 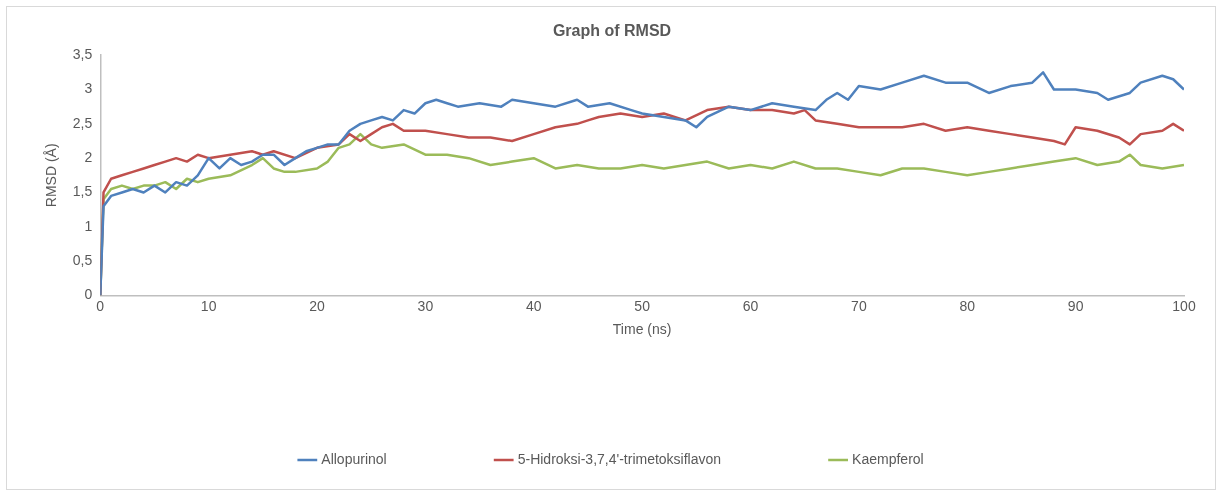 What do you see at coordinates (1184, 305) in the screenshot?
I see `x-tick-label: 100` at bounding box center [1184, 305].